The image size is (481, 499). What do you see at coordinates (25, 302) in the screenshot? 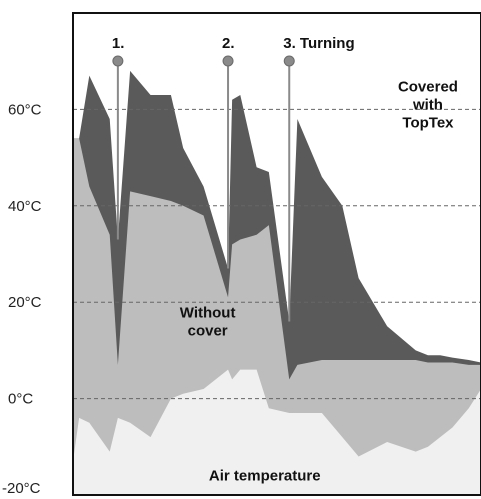
I see `y-tick-label: 20°C` at bounding box center [25, 302].